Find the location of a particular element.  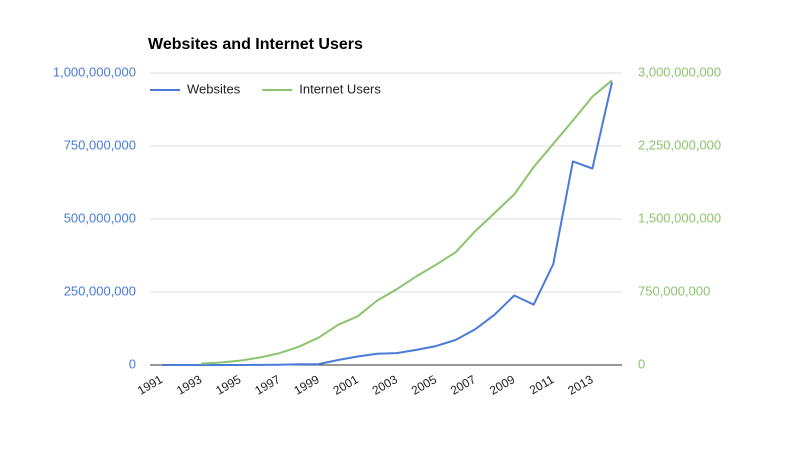

x-tick-label: 2013 is located at coordinates (580, 385).